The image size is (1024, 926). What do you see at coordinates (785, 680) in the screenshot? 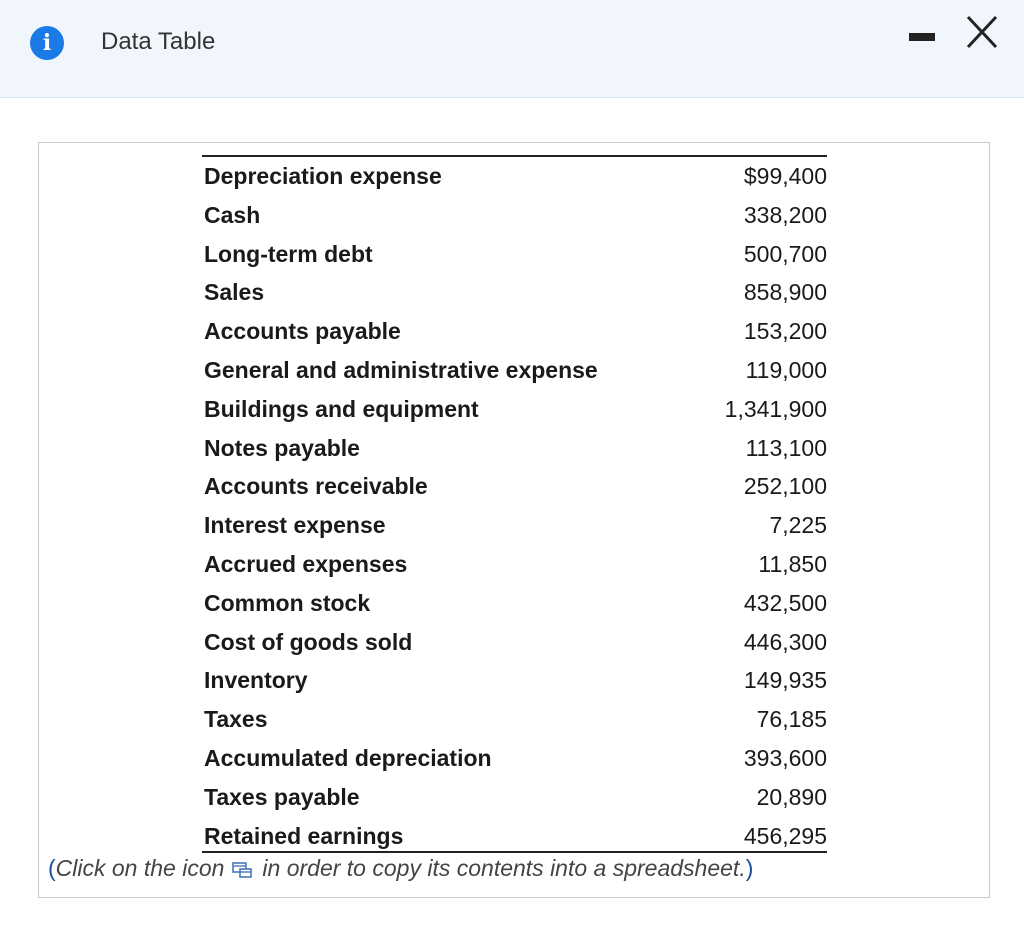
I see `row-value: 149,935` at bounding box center [785, 680].